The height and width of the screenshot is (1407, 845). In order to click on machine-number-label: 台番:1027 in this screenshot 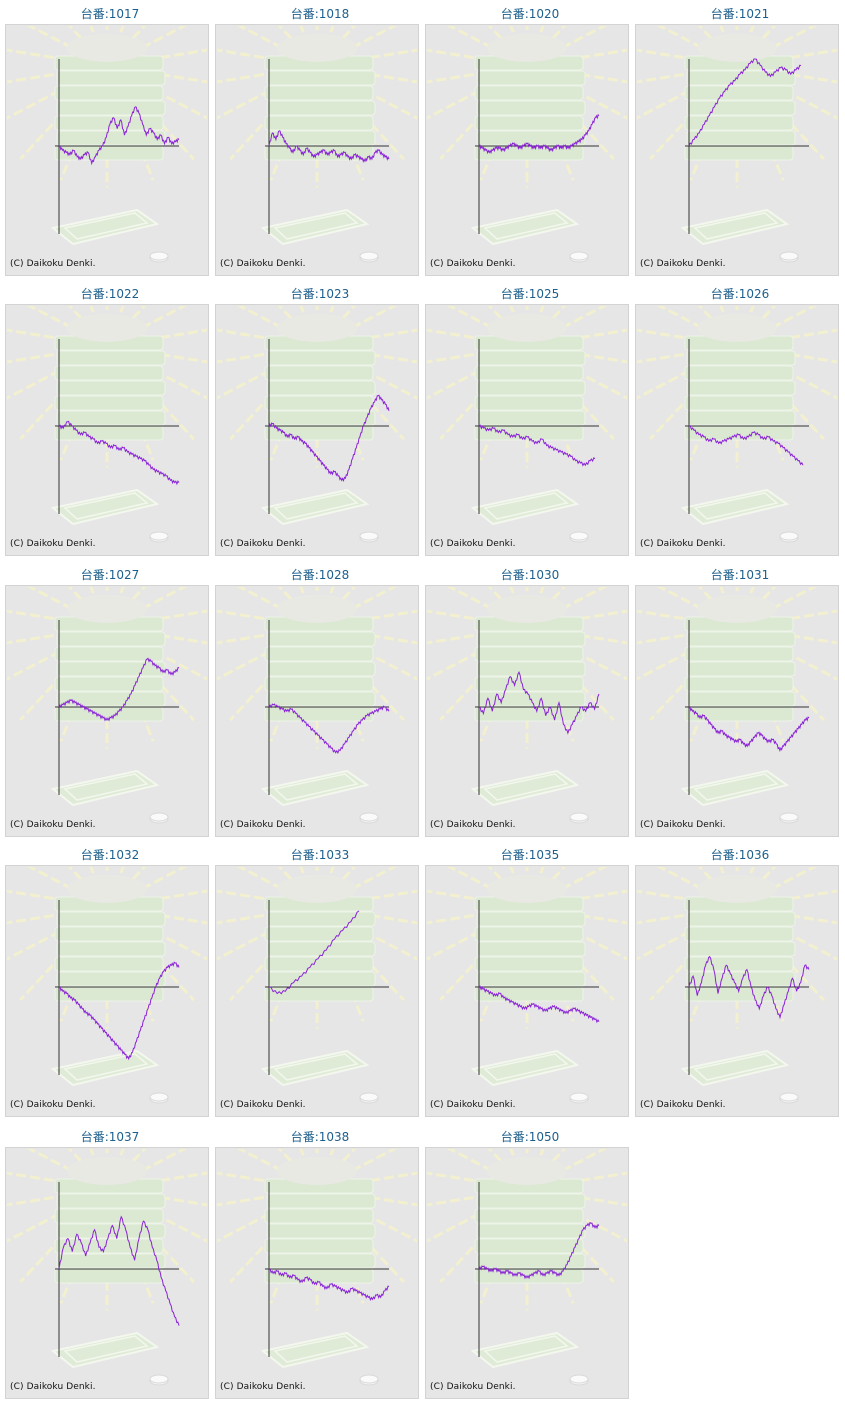, I will do `click(110, 575)`.